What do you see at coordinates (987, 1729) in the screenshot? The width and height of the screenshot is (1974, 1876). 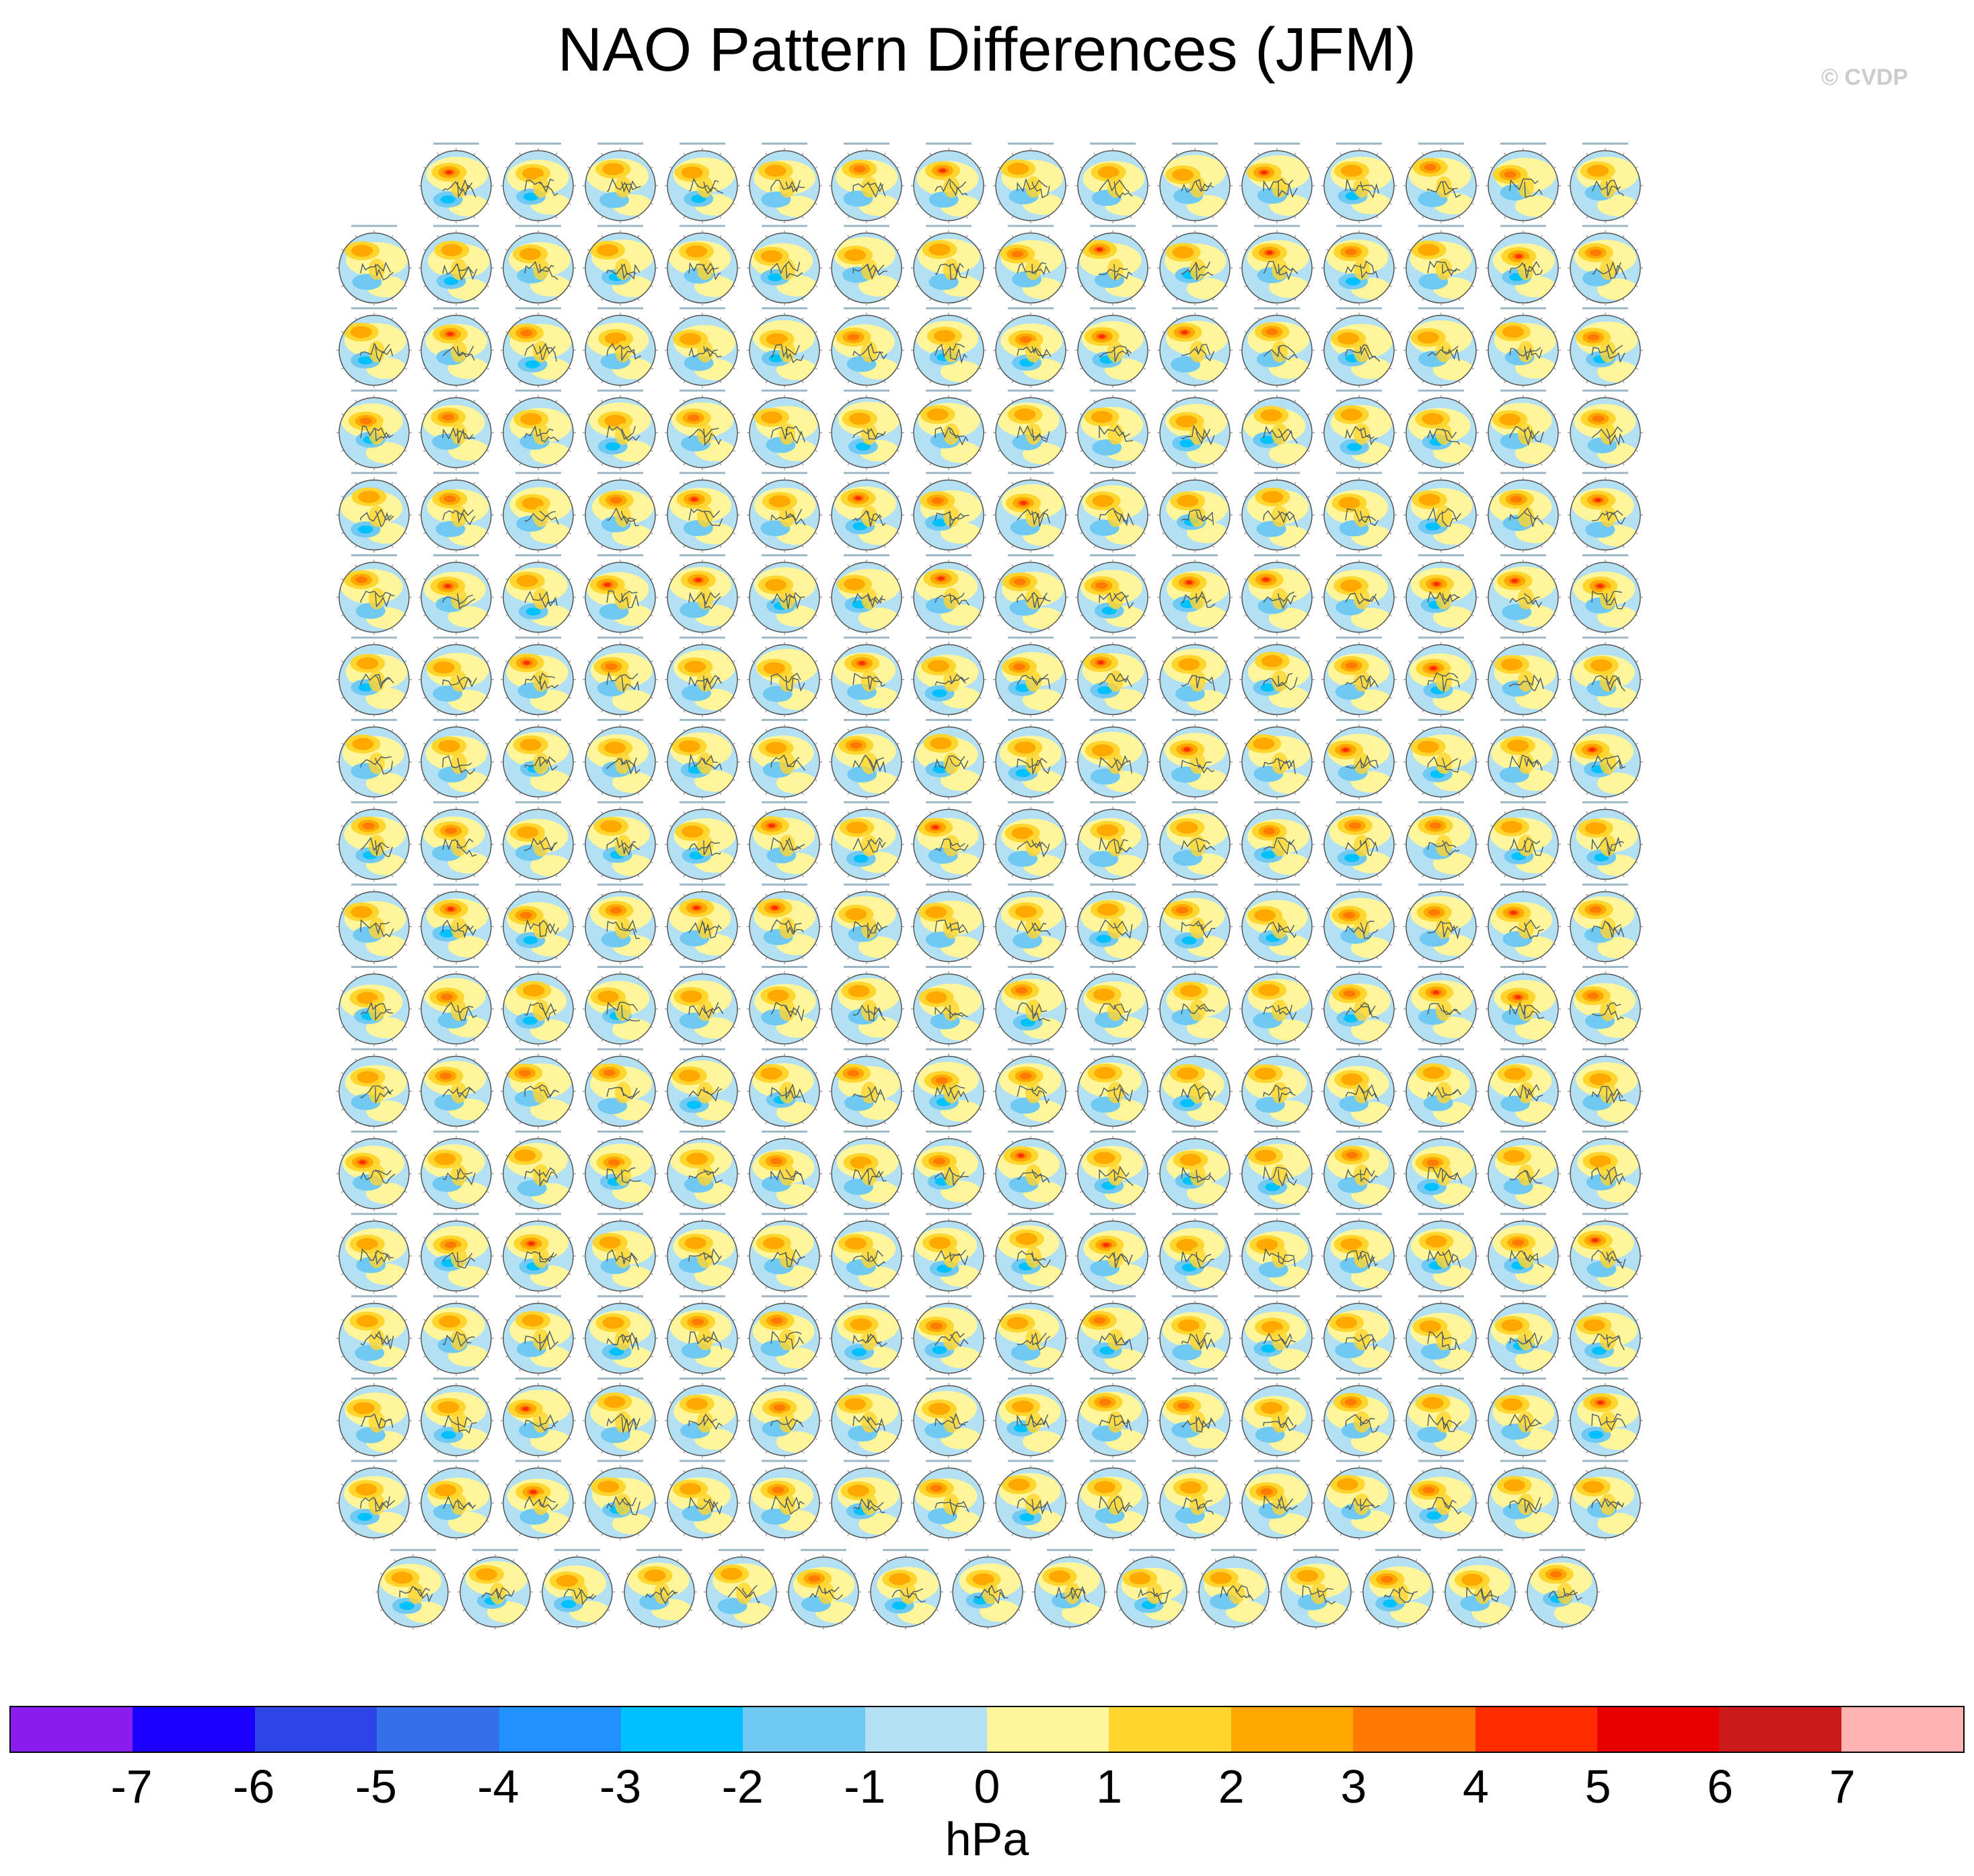 I see `colorbar` at bounding box center [987, 1729].